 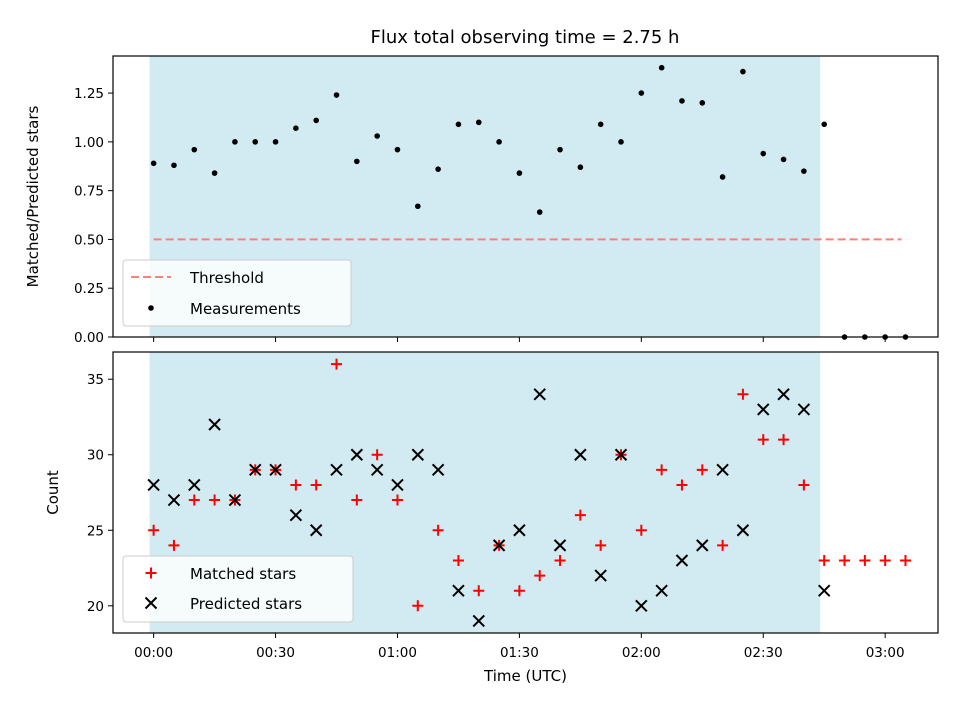 I want to click on x-tick-label: 03:00, so click(x=885, y=653).